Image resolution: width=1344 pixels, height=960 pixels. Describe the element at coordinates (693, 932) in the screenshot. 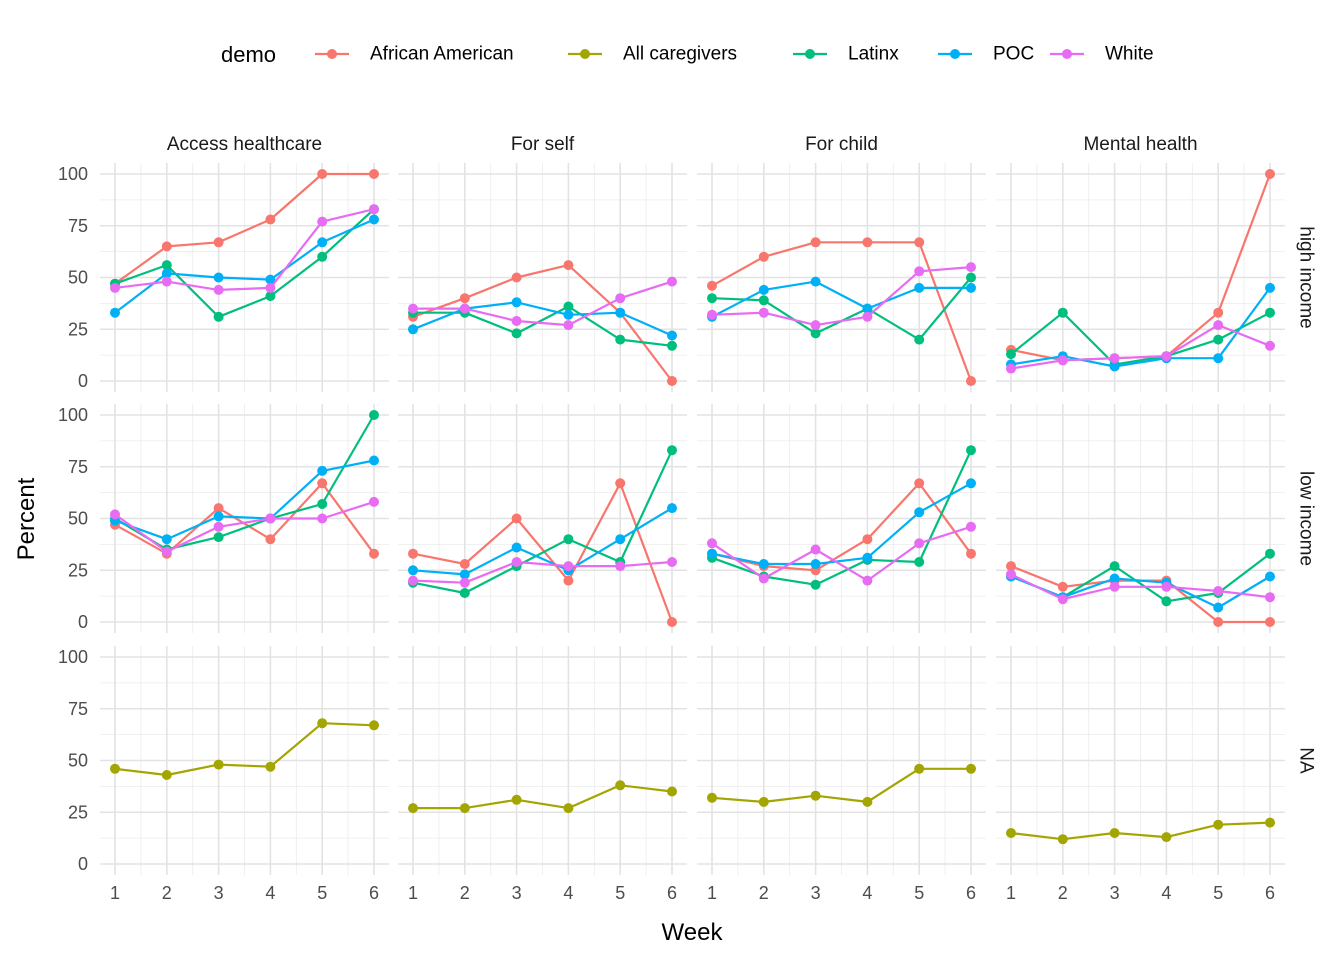

I see `x-axis-title: Week` at that location.